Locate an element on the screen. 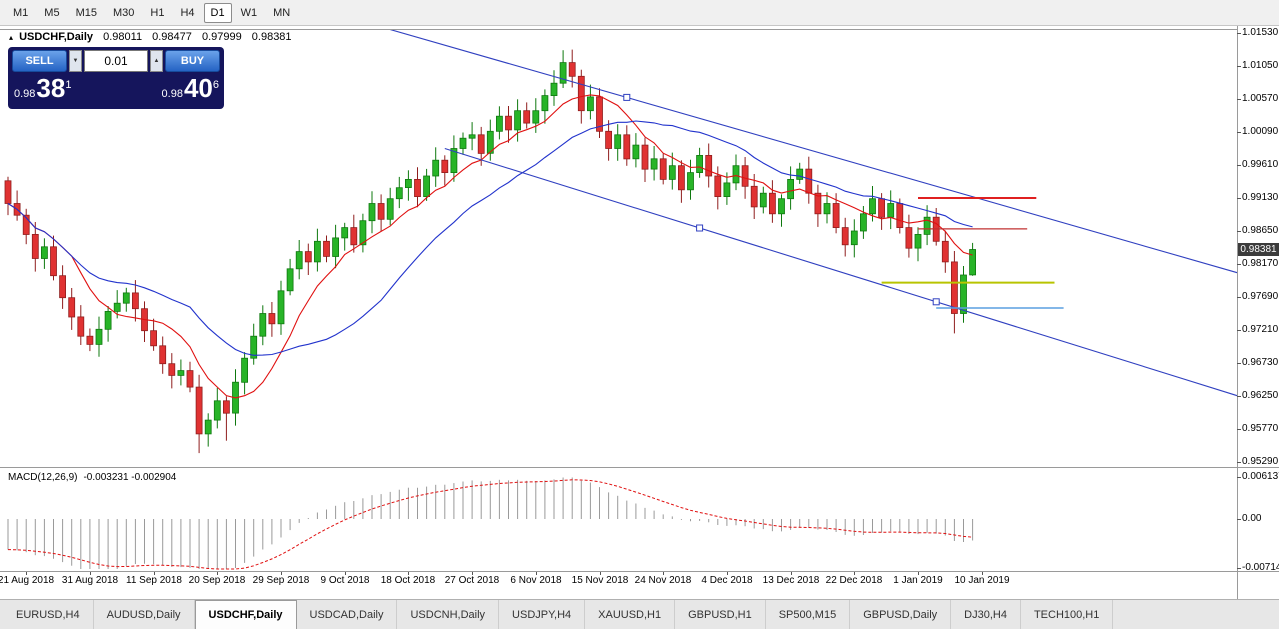  macd-axis-label: 0.00 is located at coordinates (1252, 518).